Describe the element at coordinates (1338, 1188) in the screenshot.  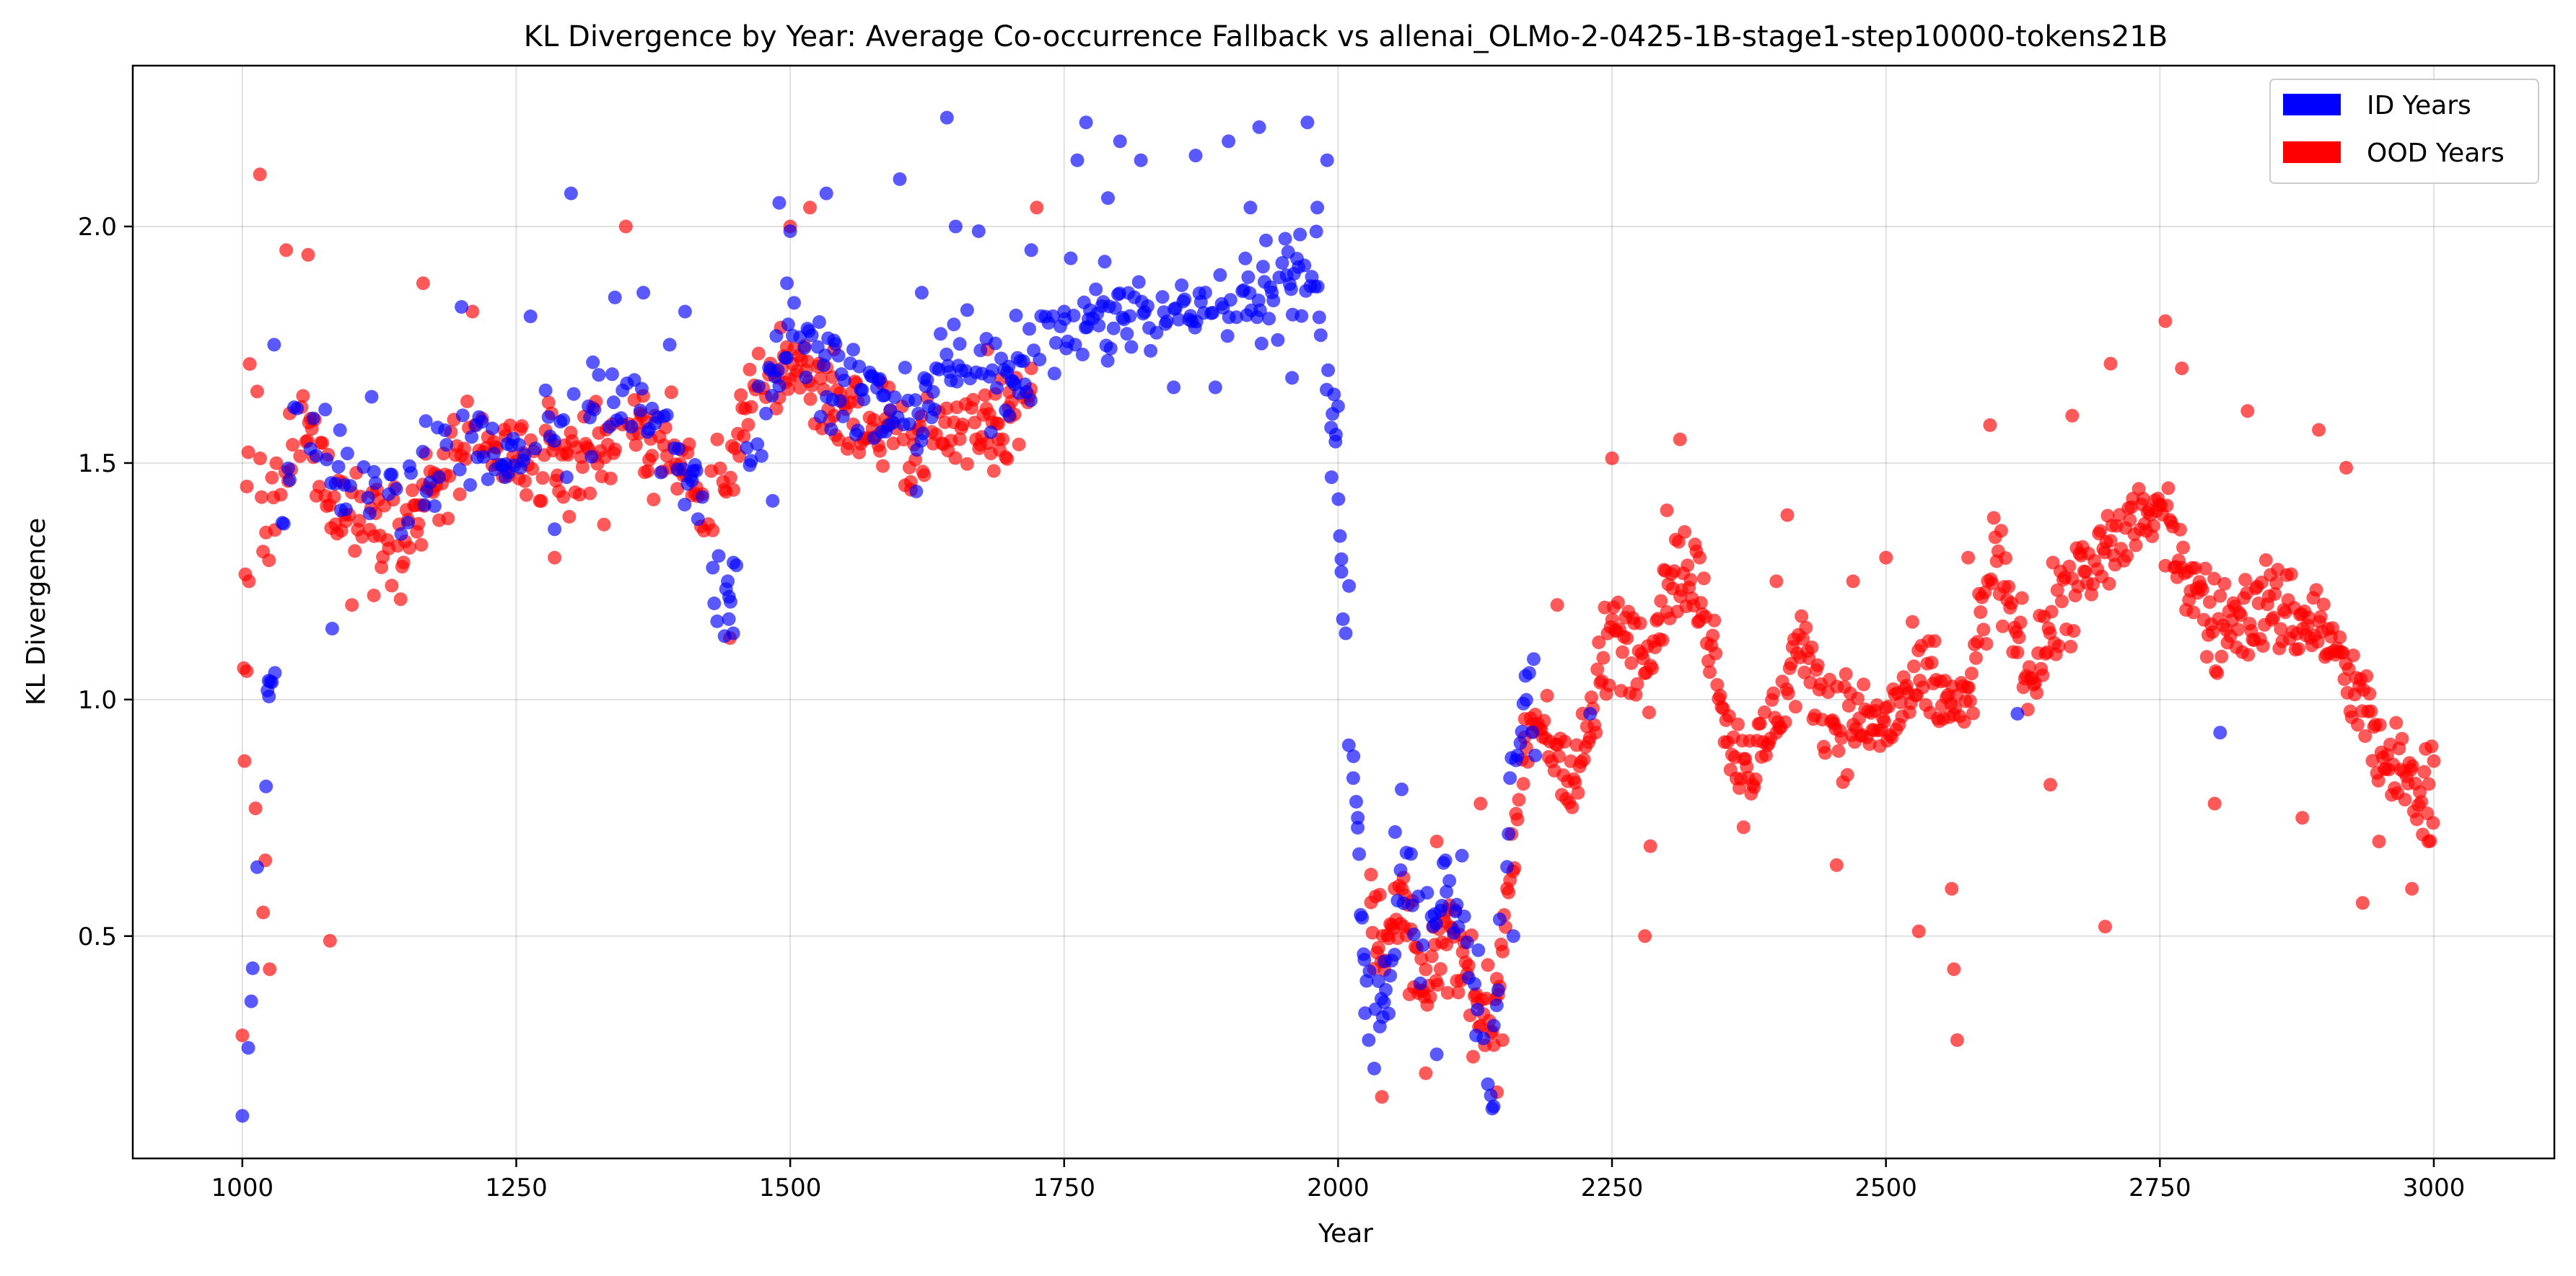
I see `x-tick-label: 2000` at that location.